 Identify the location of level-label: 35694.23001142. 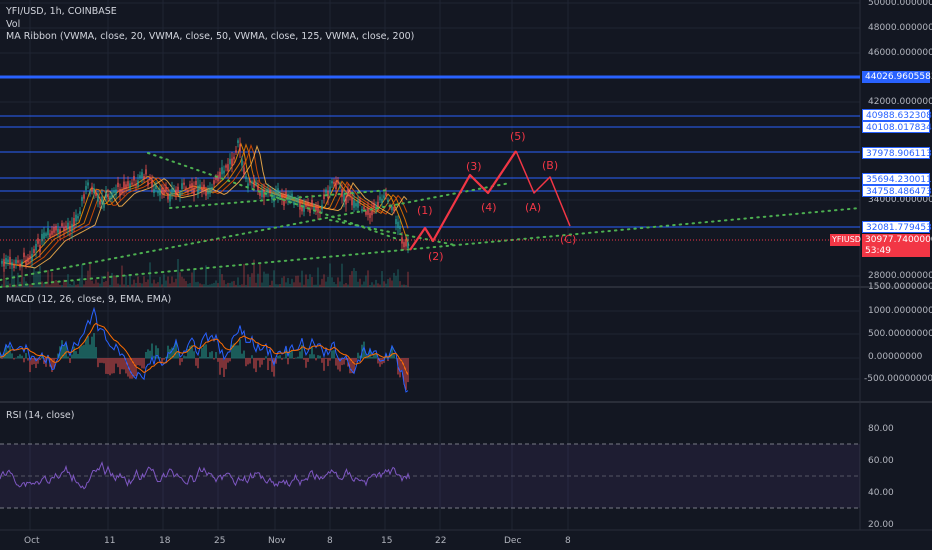
(897, 179).